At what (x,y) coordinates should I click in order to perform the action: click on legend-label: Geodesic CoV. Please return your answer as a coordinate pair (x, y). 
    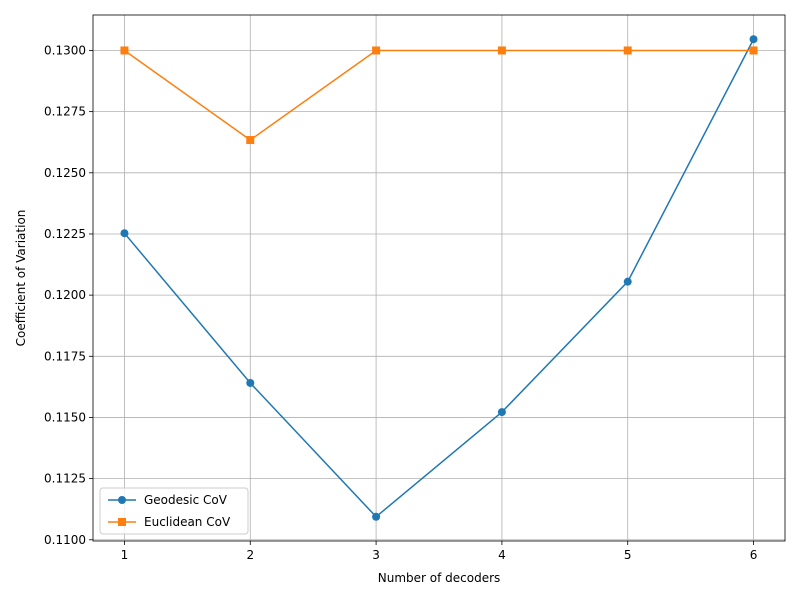
    Looking at the image, I should click on (186, 500).